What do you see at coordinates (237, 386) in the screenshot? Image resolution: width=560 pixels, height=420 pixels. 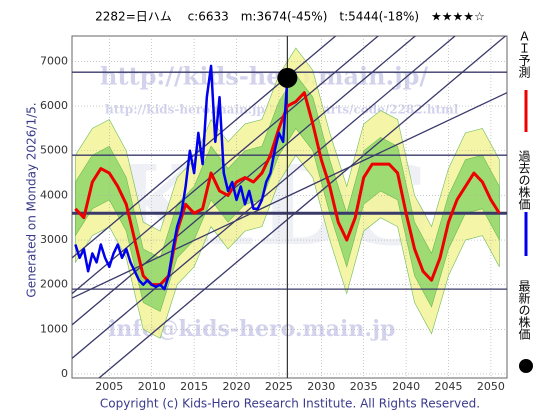 I see `x-tick-label: 2020` at bounding box center [237, 386].